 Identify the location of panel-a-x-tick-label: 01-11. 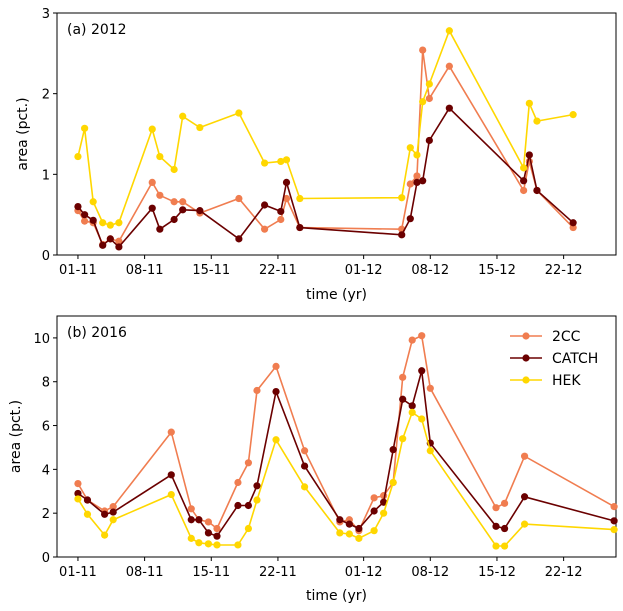
(78, 270).